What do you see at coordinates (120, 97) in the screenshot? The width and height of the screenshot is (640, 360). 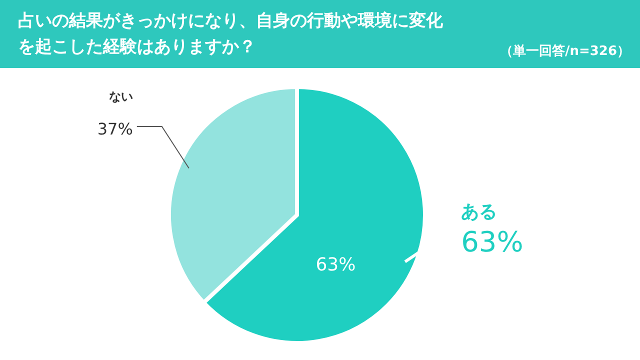 I see `slice-label: ない` at bounding box center [120, 97].